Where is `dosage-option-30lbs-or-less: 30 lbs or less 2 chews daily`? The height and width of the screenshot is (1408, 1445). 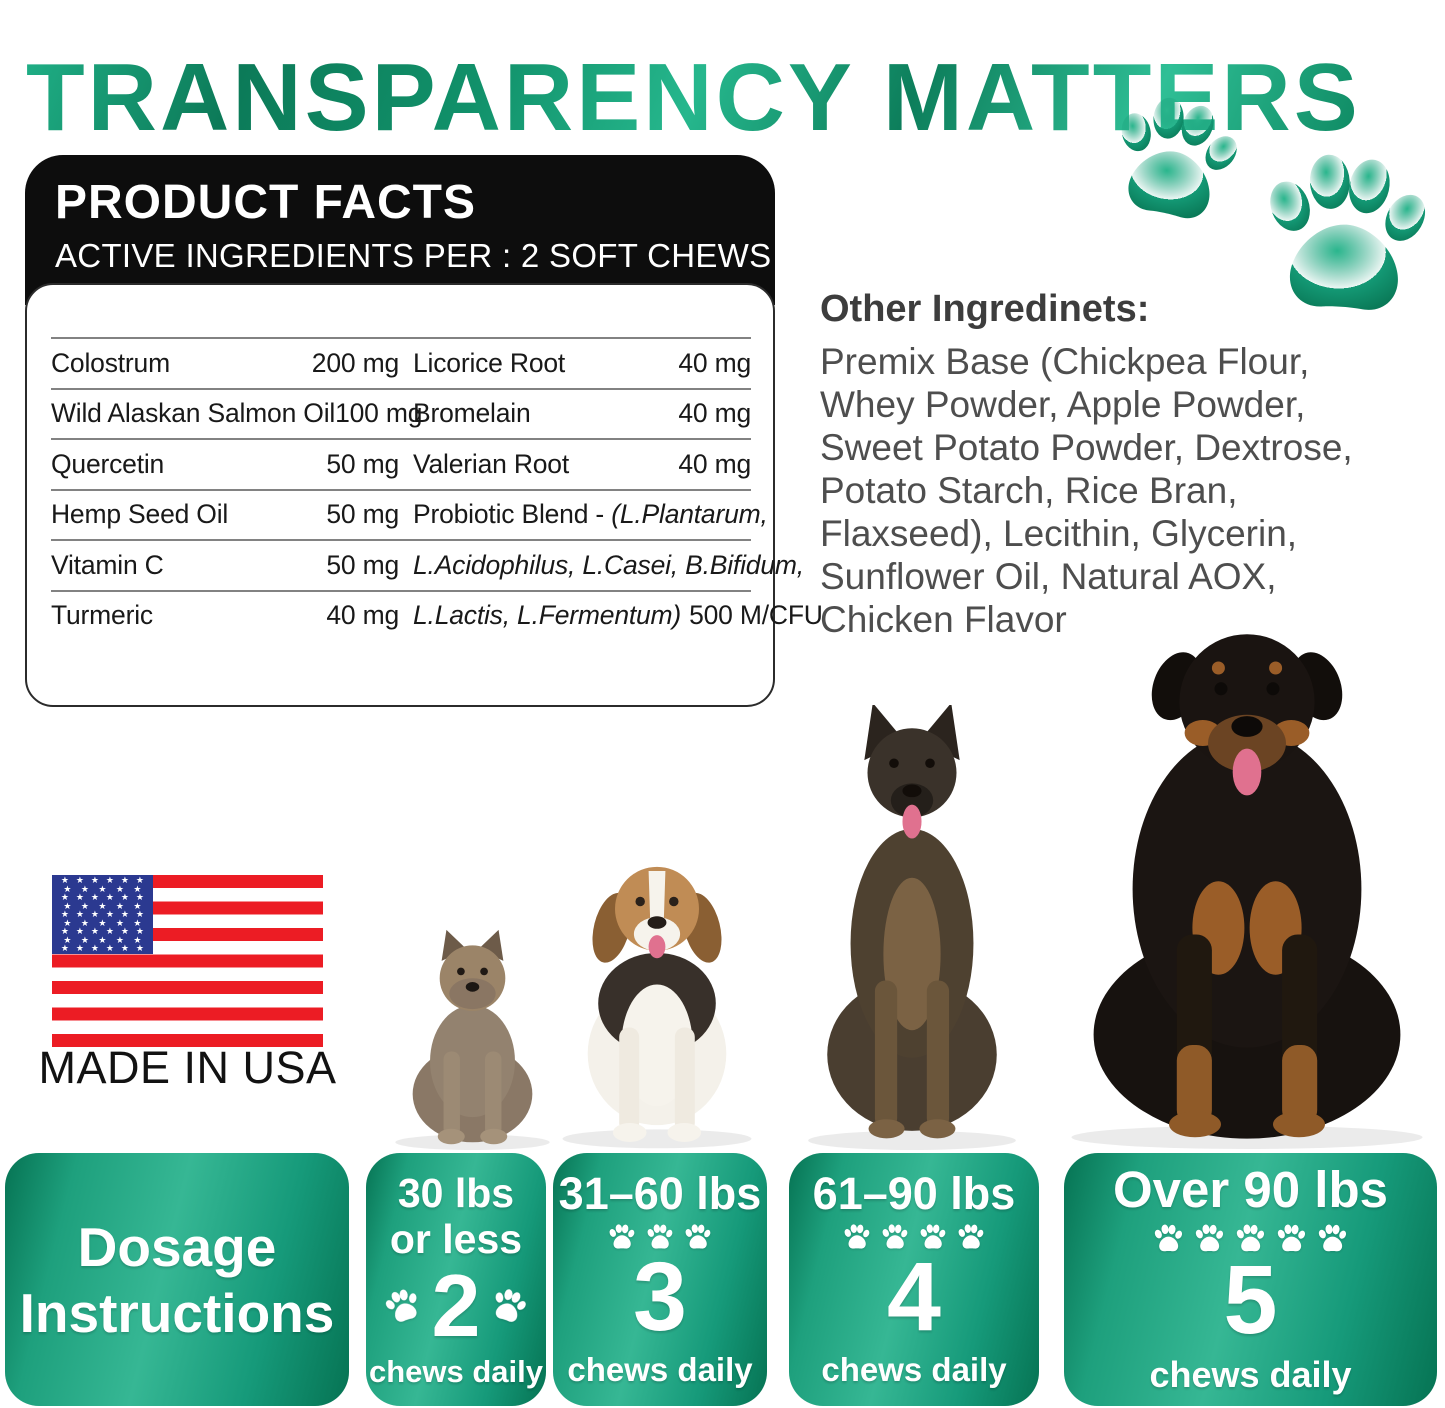 dosage-option-30lbs-or-less: 30 lbs or less 2 chews daily is located at coordinates (456, 1279).